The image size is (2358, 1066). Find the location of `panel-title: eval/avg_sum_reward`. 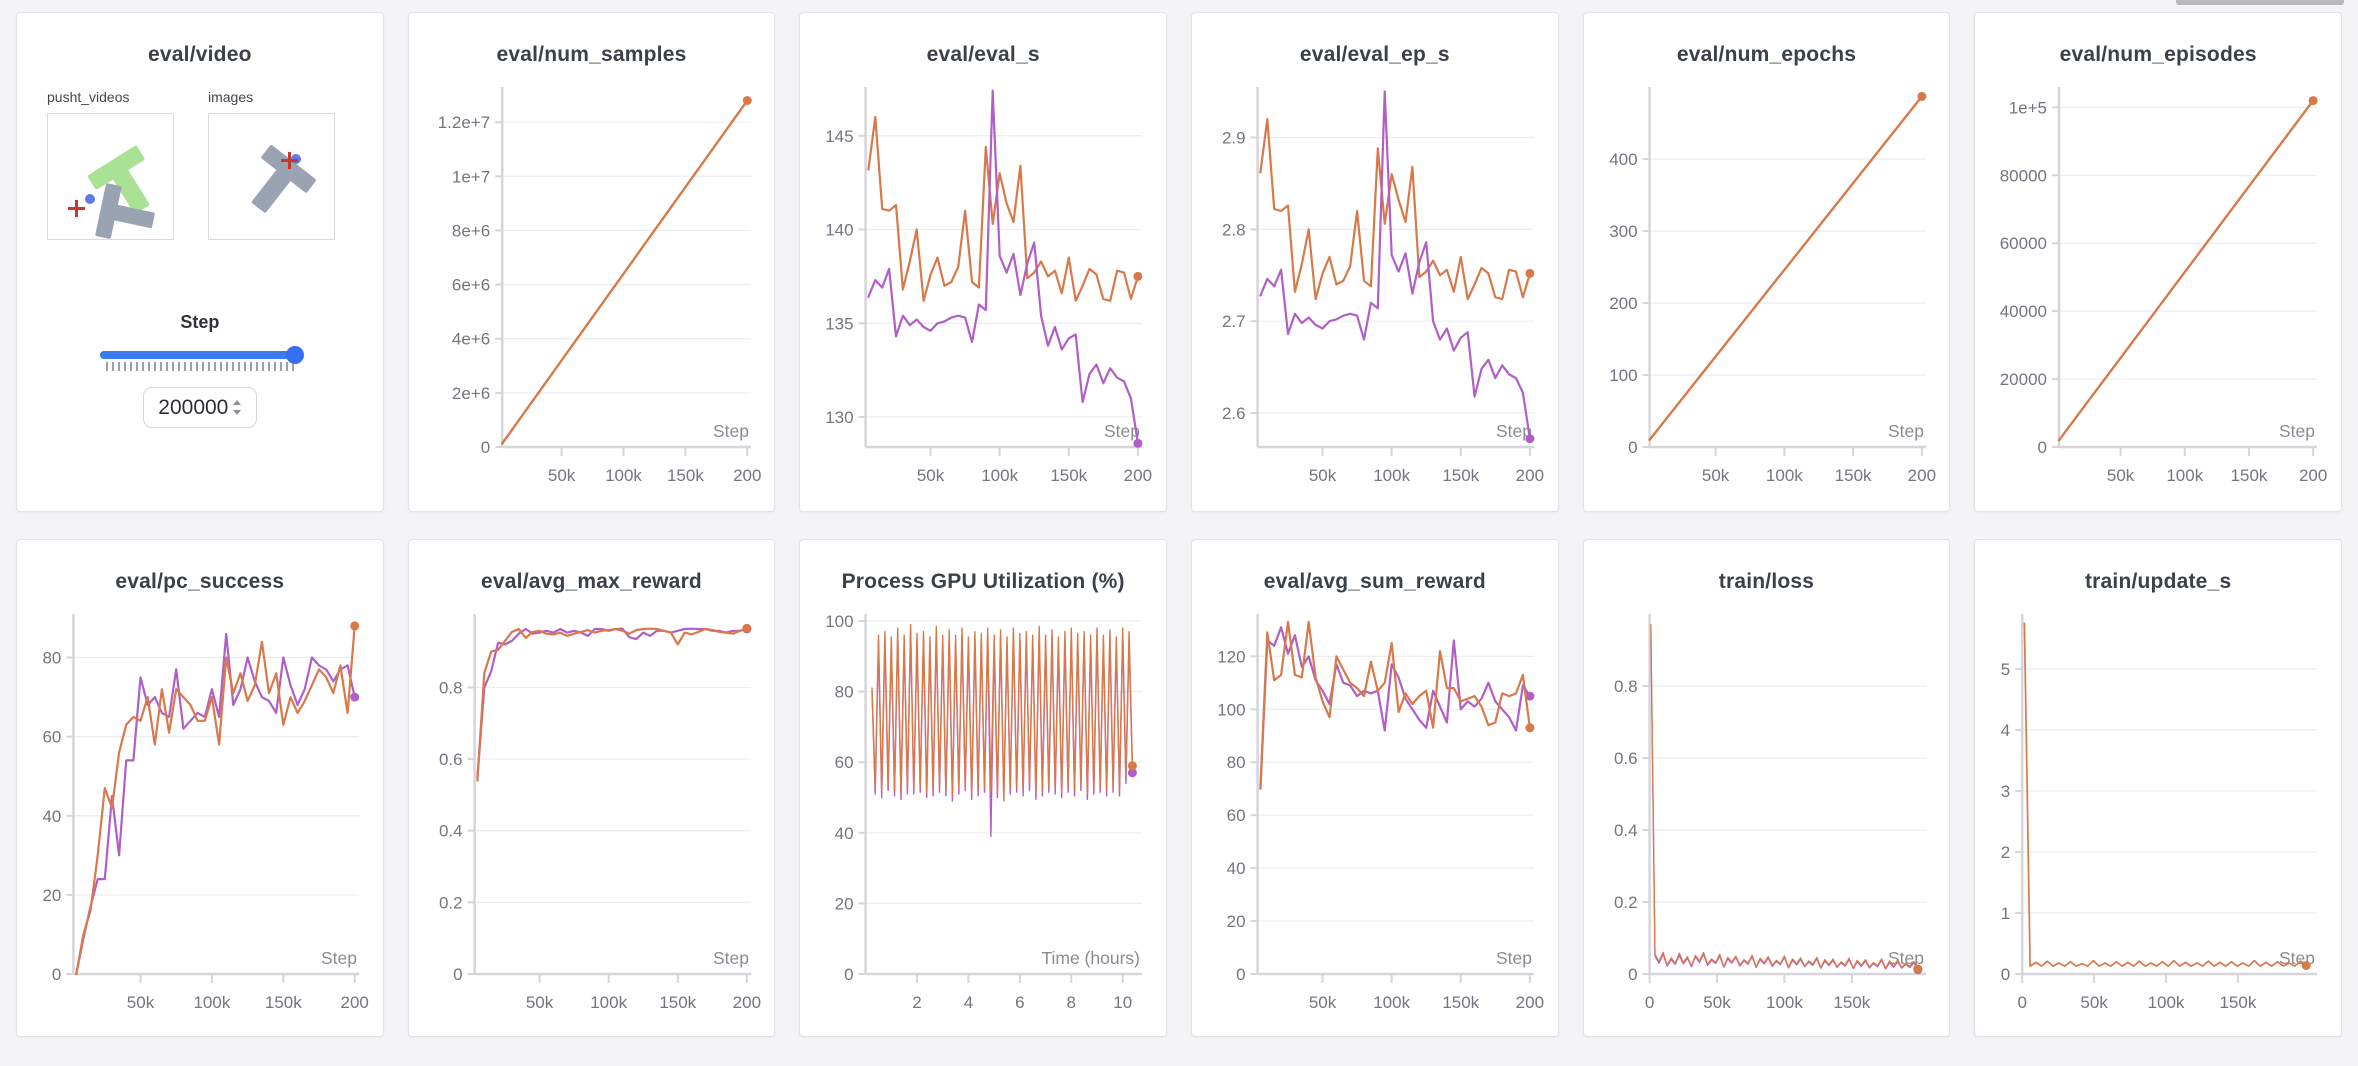

panel-title: eval/avg_sum_reward is located at coordinates (1374, 581).